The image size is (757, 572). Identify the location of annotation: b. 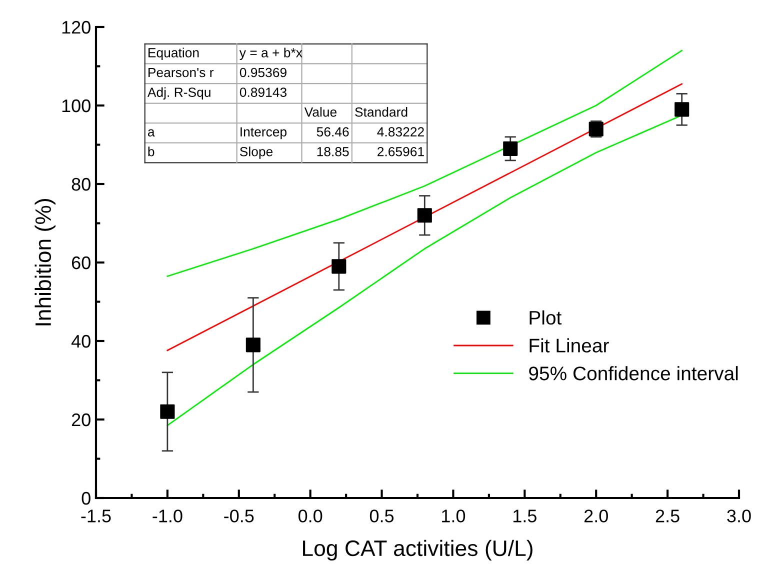
(151, 151).